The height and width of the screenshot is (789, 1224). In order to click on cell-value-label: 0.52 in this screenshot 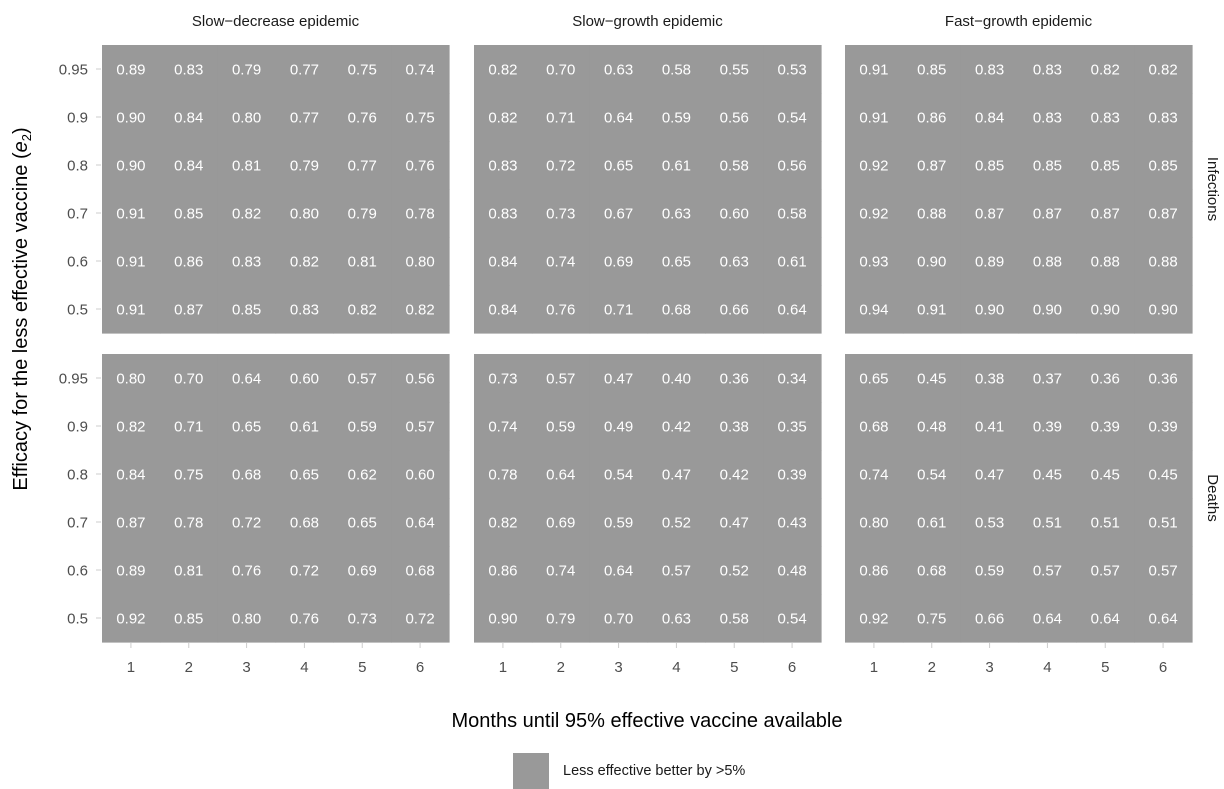, I will do `click(676, 523)`.